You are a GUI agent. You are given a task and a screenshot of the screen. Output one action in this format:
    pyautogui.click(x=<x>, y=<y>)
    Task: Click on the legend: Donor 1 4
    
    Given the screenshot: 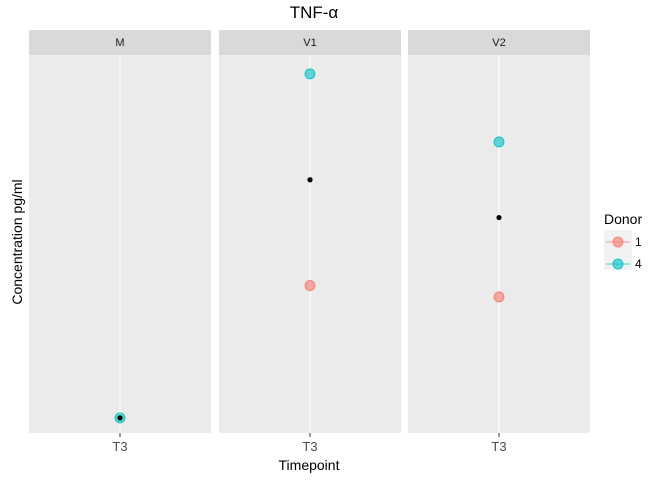 What is the action you would take?
    pyautogui.click(x=623, y=241)
    